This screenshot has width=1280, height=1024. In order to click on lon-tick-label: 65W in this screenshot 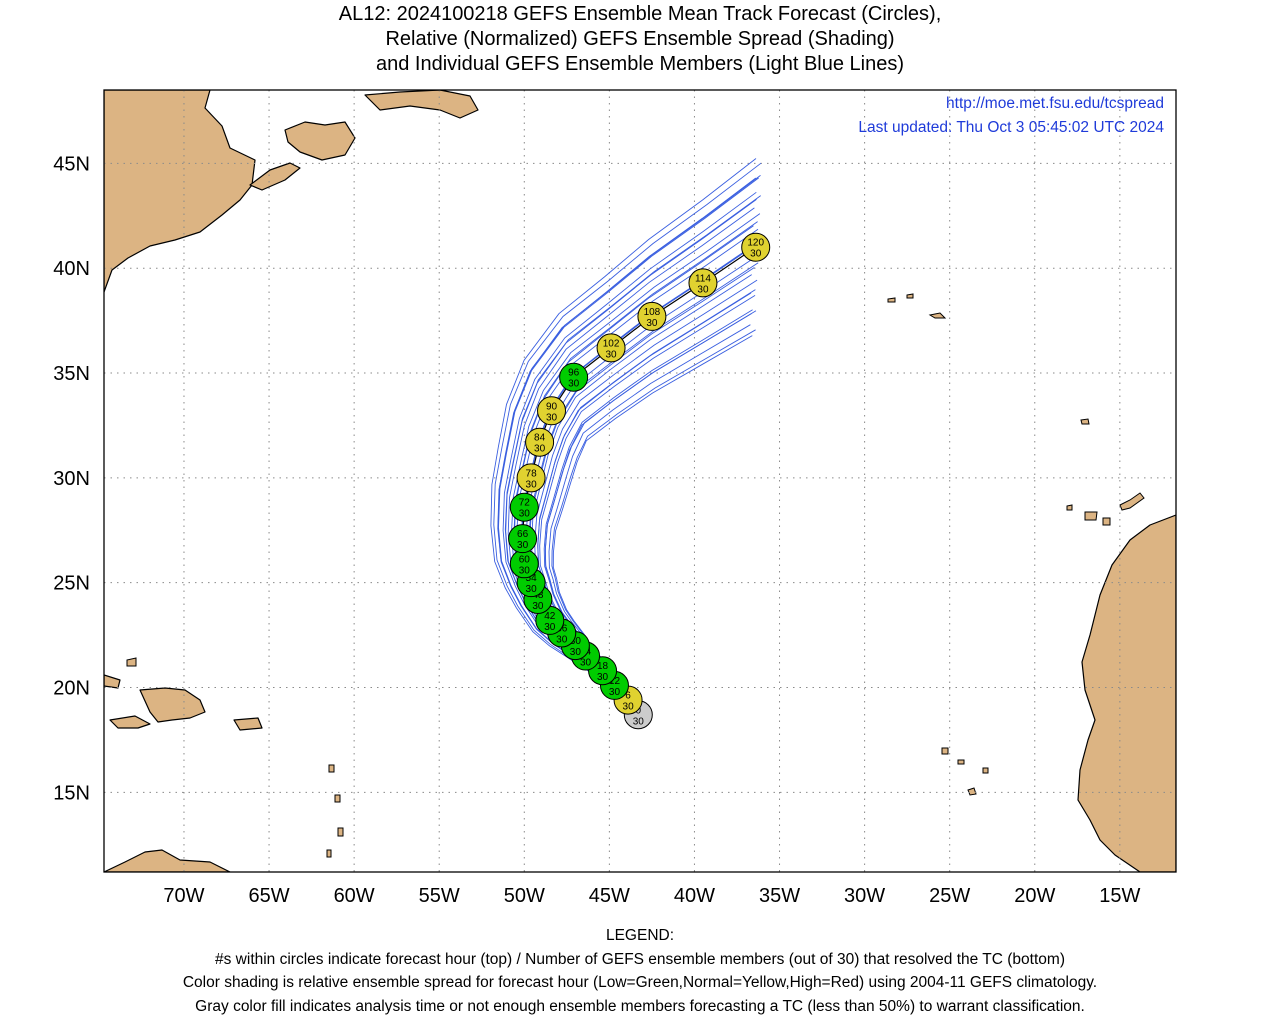, I will do `click(268, 896)`.